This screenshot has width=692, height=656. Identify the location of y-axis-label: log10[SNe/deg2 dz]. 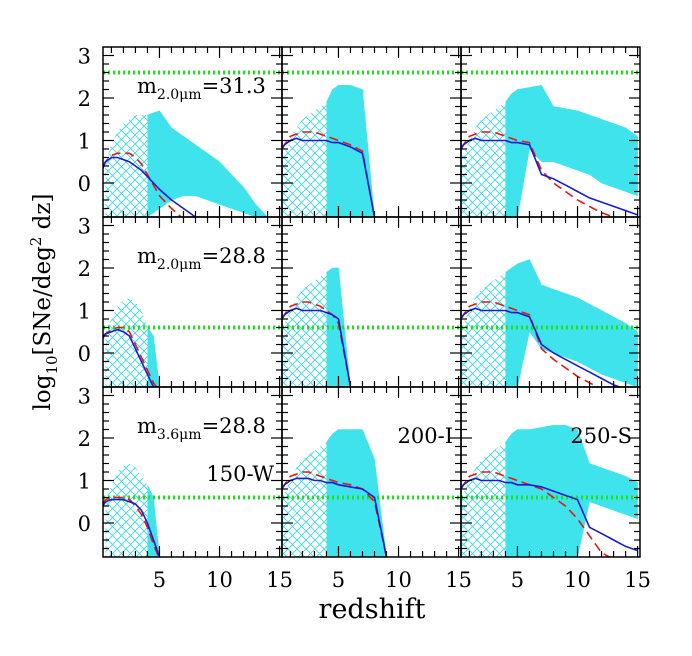
(44, 302).